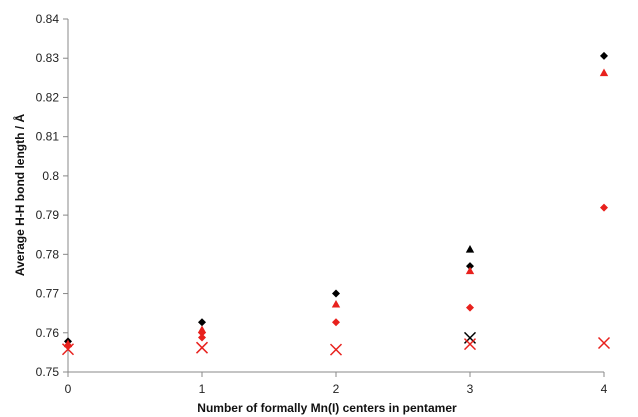 The height and width of the screenshot is (417, 638). I want to click on y-tick-label: 0.75, so click(48, 372).